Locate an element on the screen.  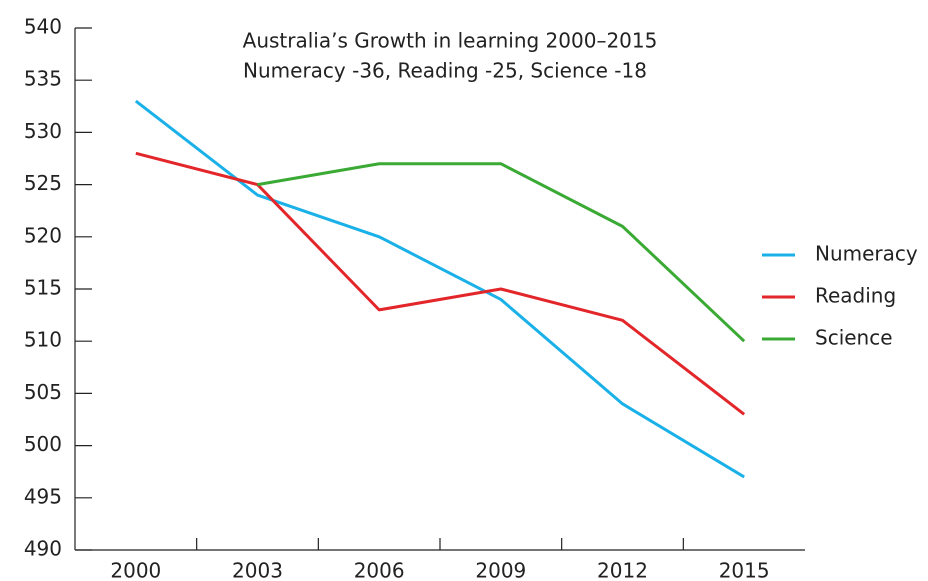
y-tick-label: 530 is located at coordinates (43, 131).